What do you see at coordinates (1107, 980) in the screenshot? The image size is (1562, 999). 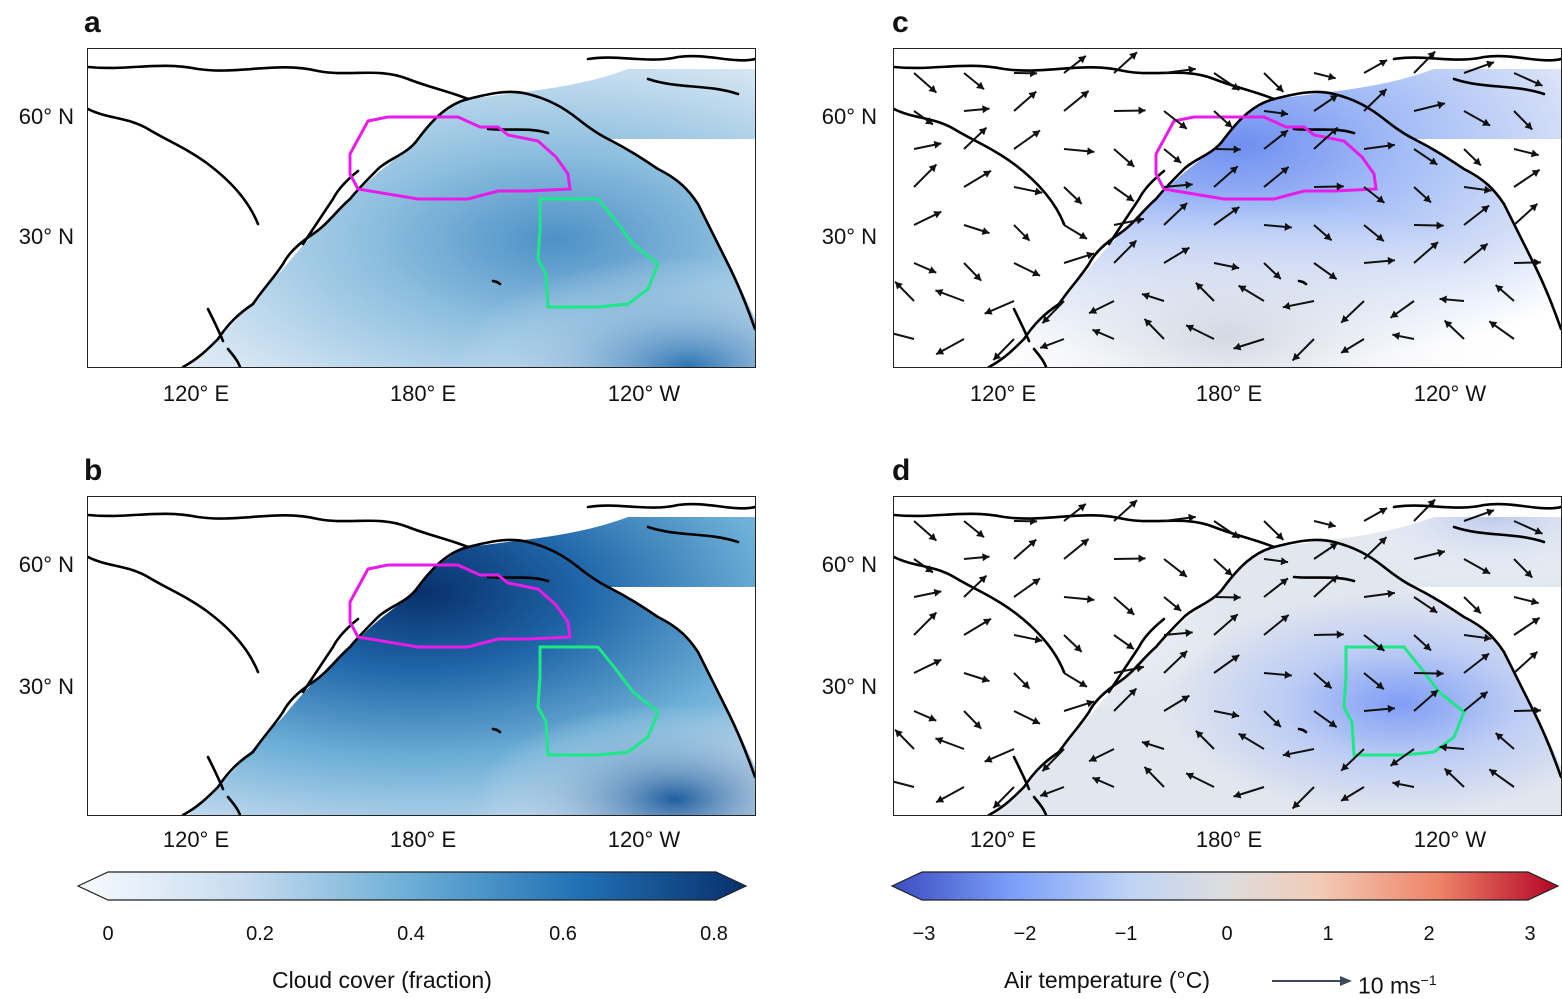 I see `colorbar-title: Air temperature (°C)` at bounding box center [1107, 980].